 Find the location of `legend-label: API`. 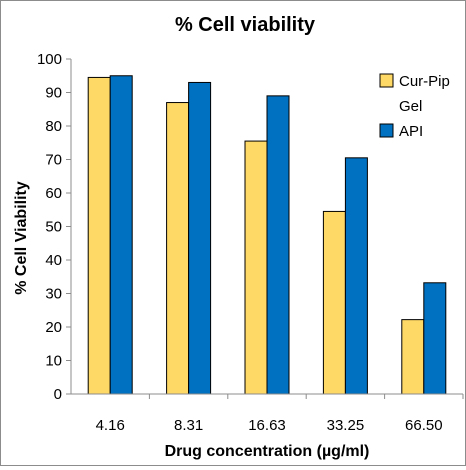

legend-label: API is located at coordinates (411, 131).